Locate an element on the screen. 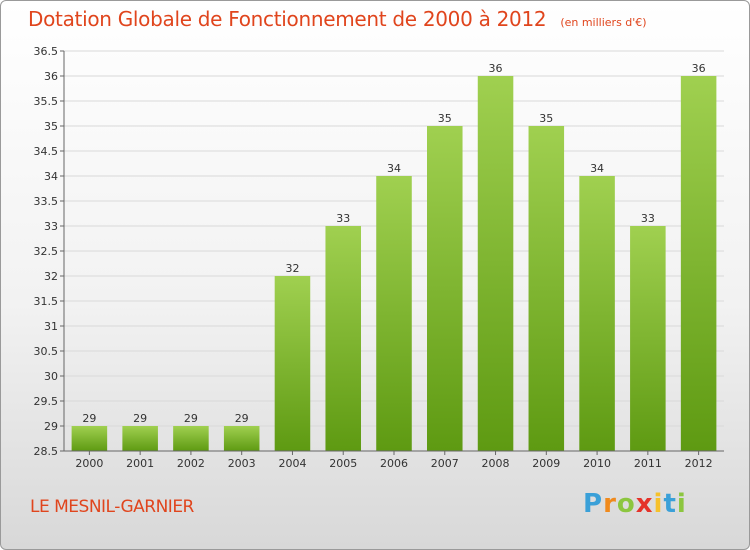 Image resolution: width=750 pixels, height=550 pixels. bar-2000 is located at coordinates (89, 438).